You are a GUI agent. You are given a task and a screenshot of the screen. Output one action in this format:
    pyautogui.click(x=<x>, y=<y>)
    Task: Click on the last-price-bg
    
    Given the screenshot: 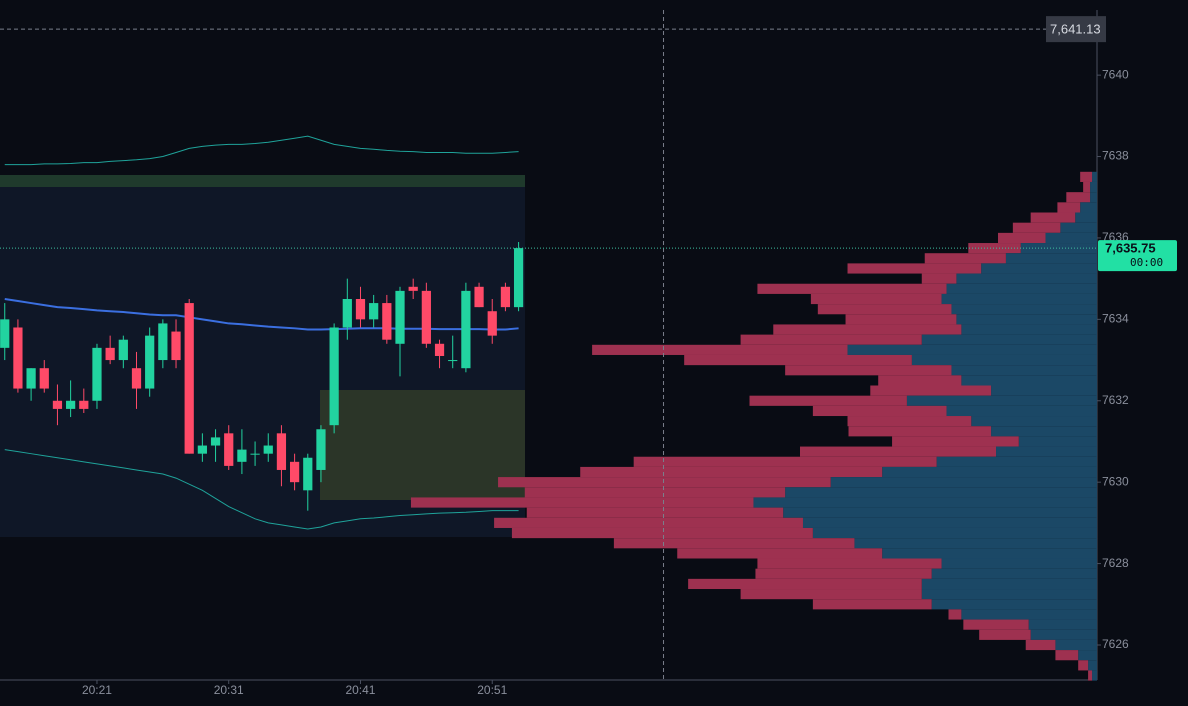 What is the action you would take?
    pyautogui.click(x=1137, y=256)
    